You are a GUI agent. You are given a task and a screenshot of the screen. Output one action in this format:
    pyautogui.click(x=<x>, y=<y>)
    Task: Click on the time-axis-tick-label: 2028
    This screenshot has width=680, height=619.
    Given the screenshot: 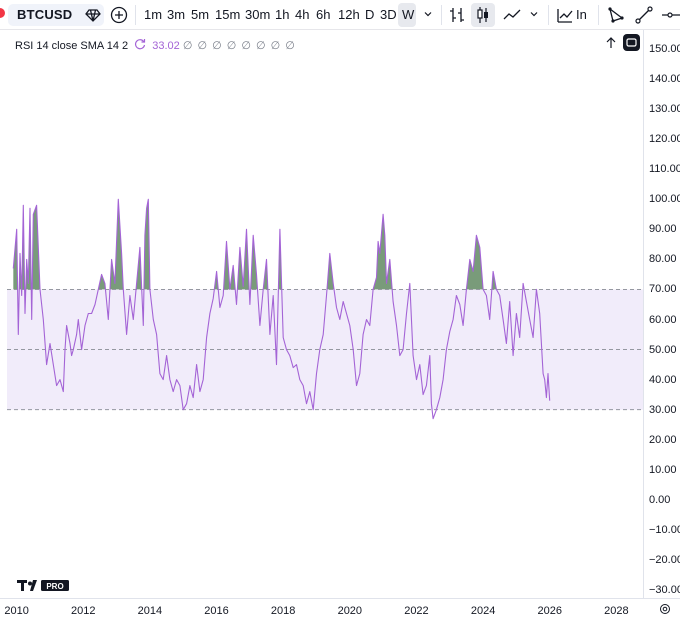 What is the action you would take?
    pyautogui.click(x=616, y=611)
    